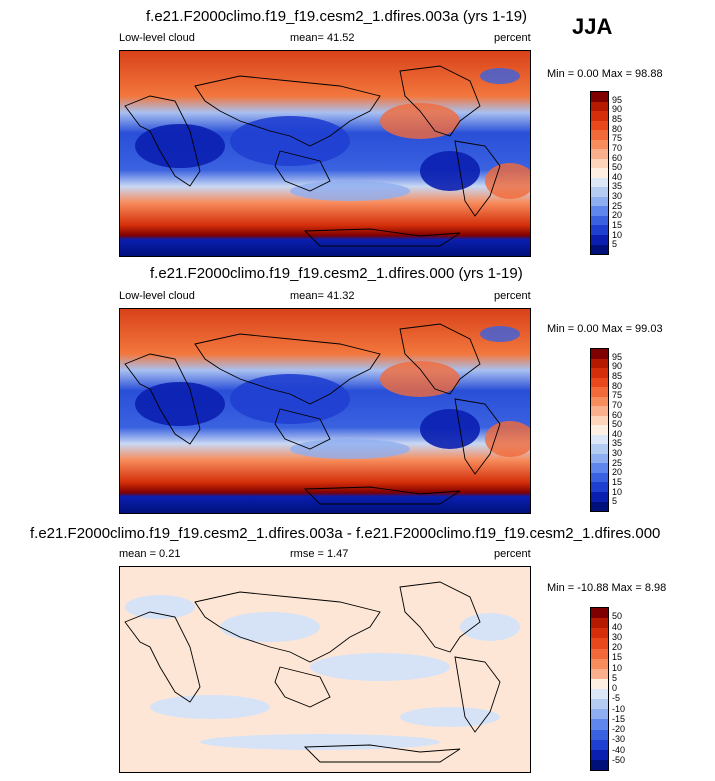 Image resolution: width=715 pixels, height=781 pixels. Describe the element at coordinates (157, 296) in the screenshot. I see `panel-2-variable-label: Low-level cloud` at that location.